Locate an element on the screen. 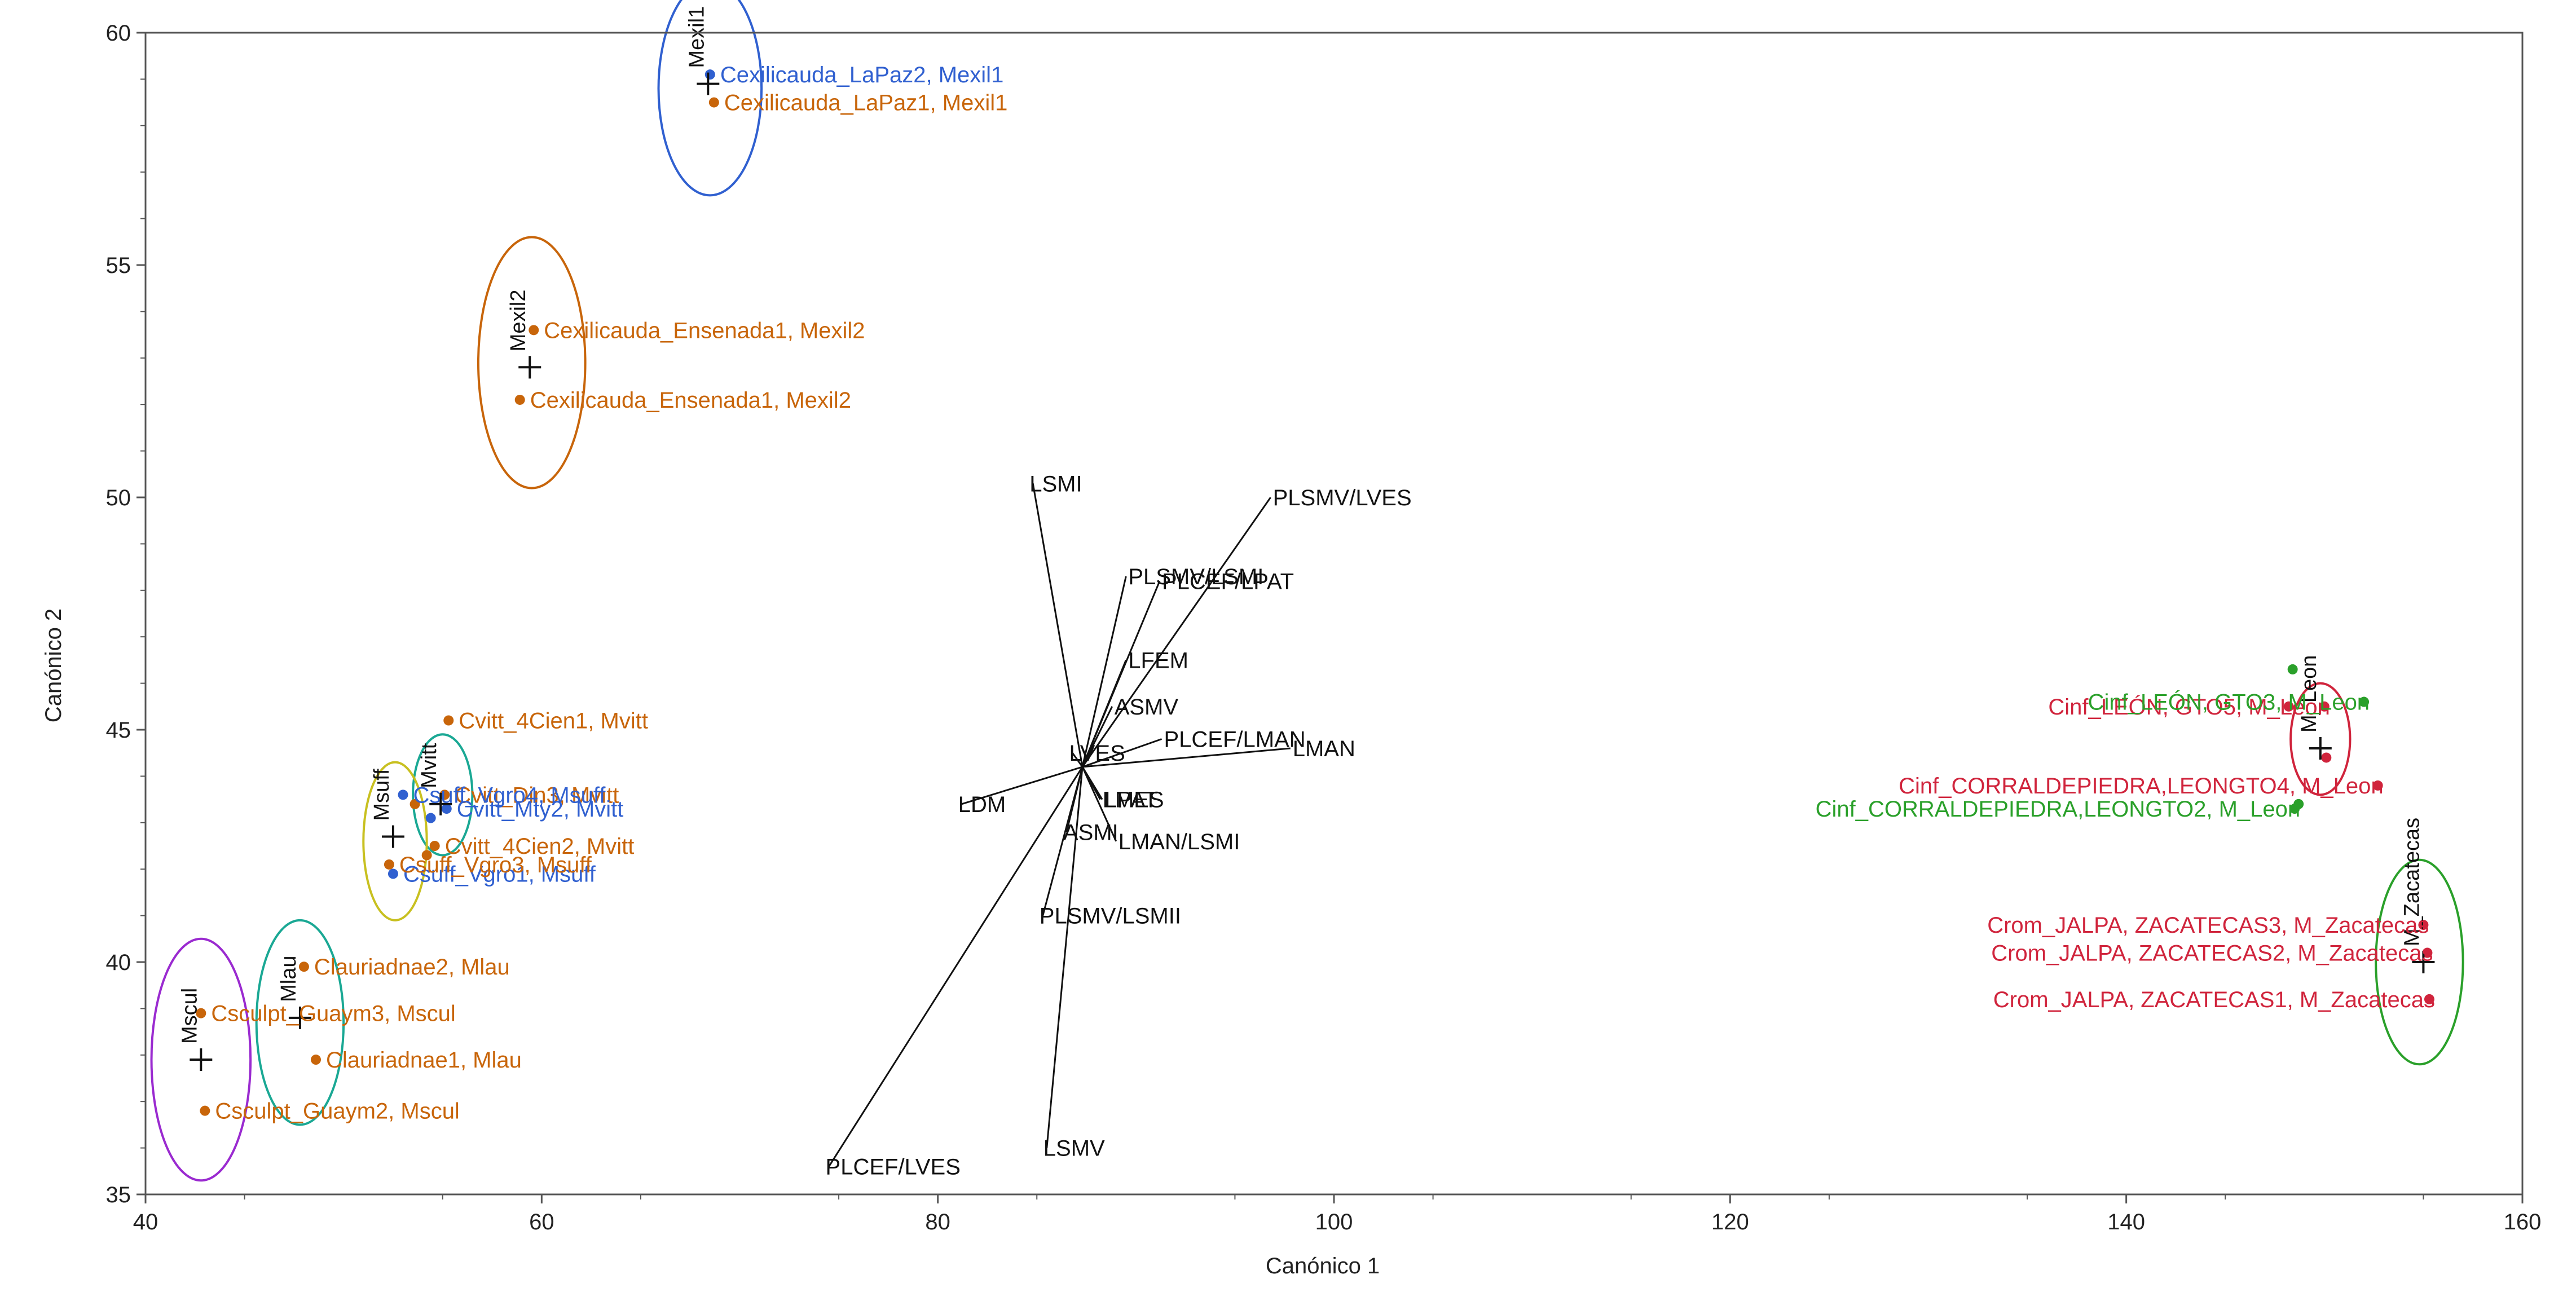  centroid-label: Mexil2 is located at coordinates (518, 320).